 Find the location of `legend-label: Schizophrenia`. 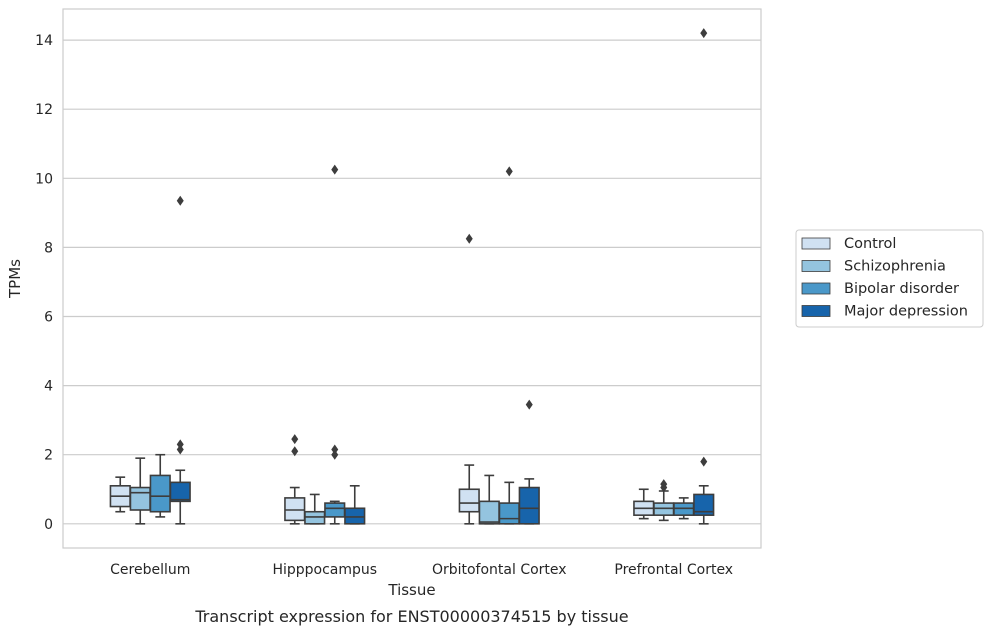

legend-label: Schizophrenia is located at coordinates (895, 267).